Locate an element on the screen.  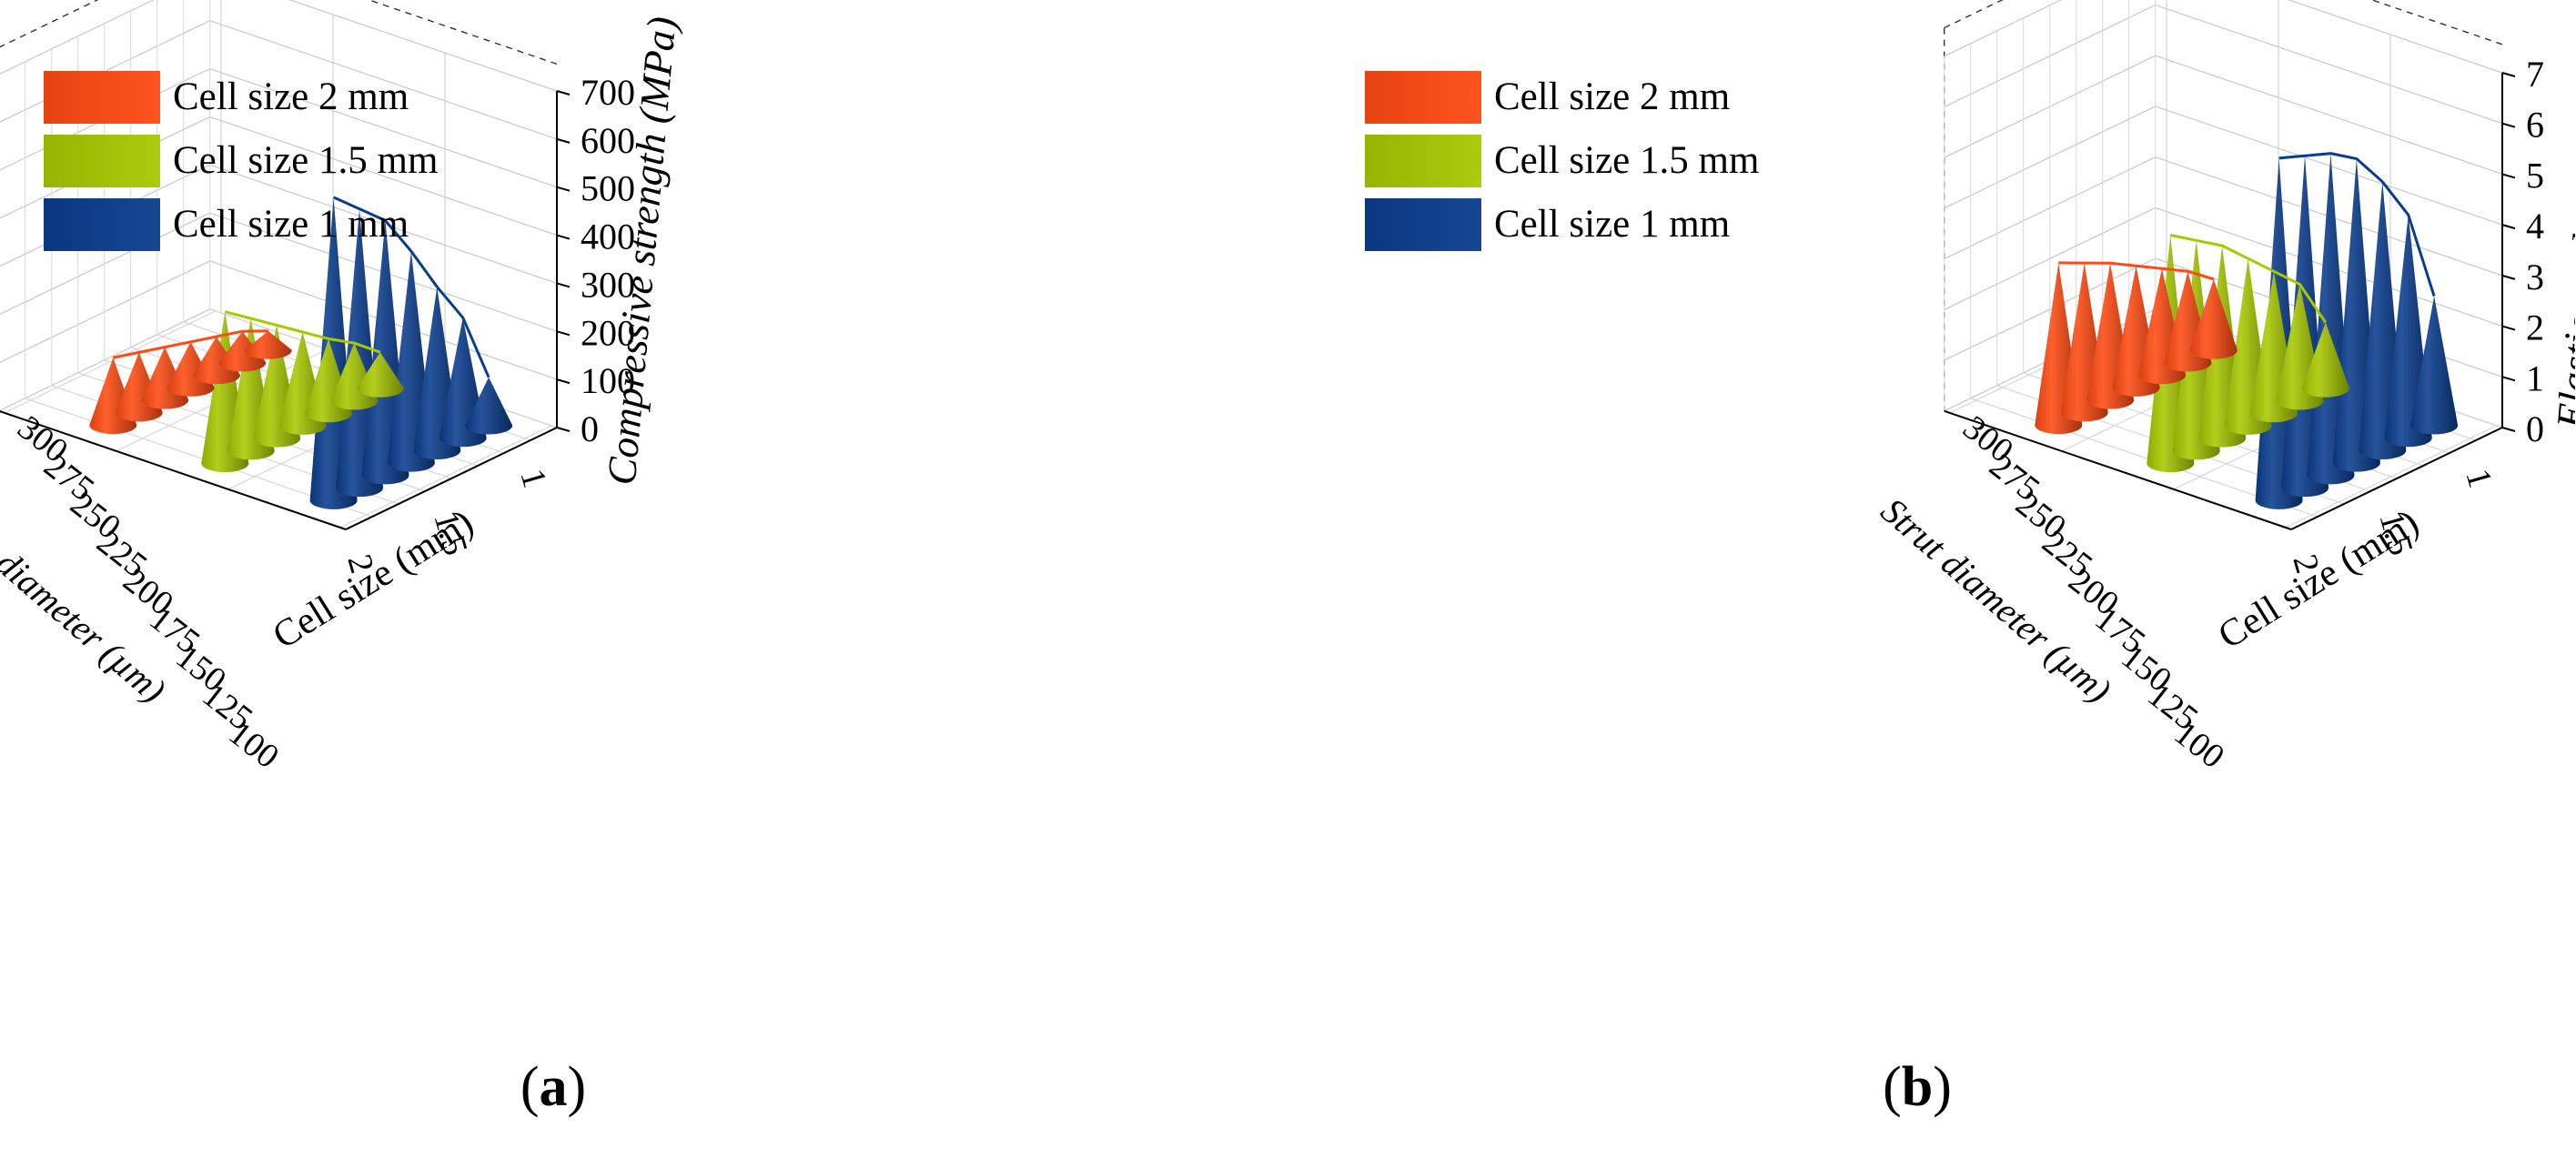
z-tick-label: 200 is located at coordinates (608, 332).